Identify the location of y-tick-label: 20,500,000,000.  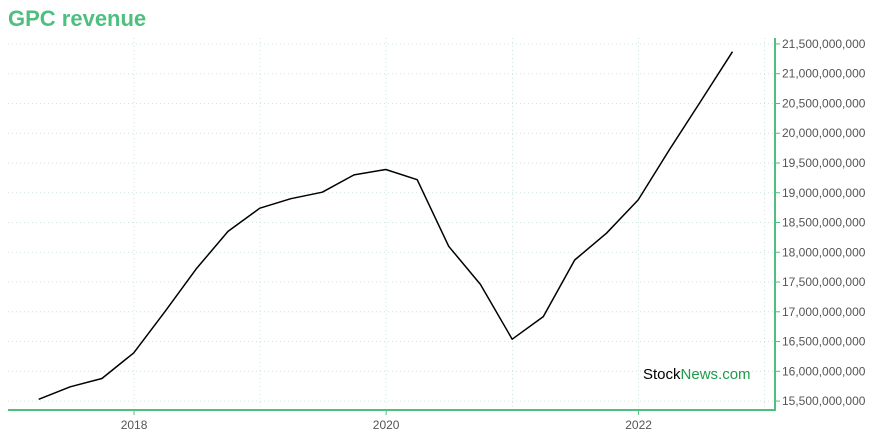
(824, 103).